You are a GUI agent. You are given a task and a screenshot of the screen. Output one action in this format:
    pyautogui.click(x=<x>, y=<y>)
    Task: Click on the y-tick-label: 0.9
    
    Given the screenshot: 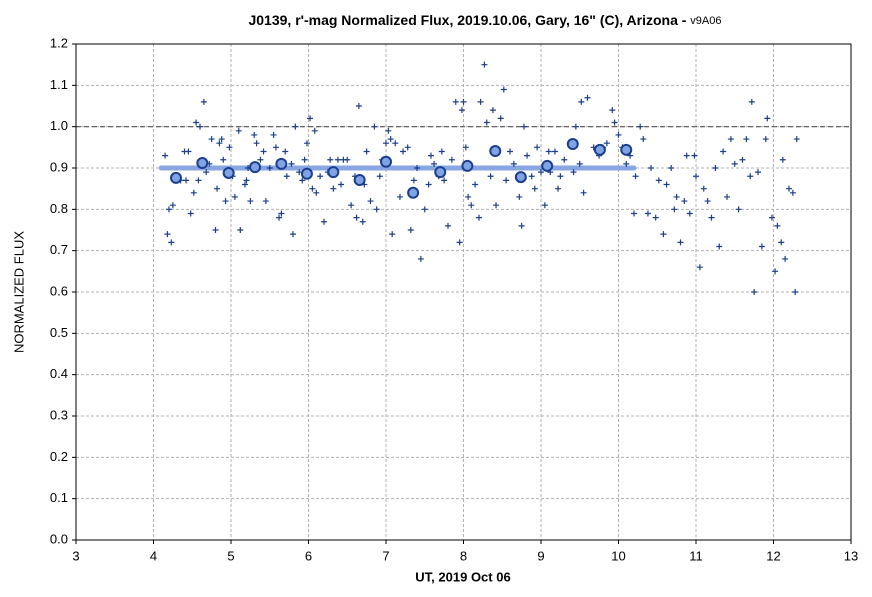 What is the action you would take?
    pyautogui.click(x=59, y=166)
    